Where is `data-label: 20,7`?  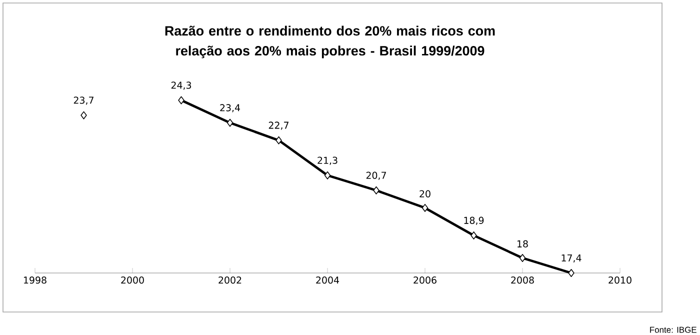
data-label: 20,7 is located at coordinates (376, 176).